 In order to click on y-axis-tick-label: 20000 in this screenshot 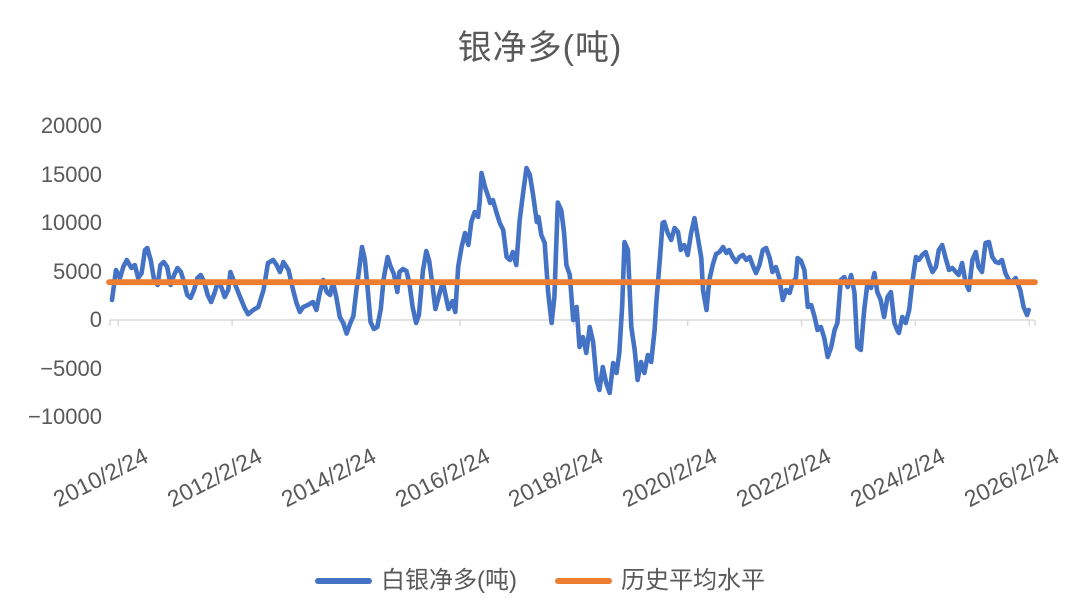, I will do `click(71, 125)`.